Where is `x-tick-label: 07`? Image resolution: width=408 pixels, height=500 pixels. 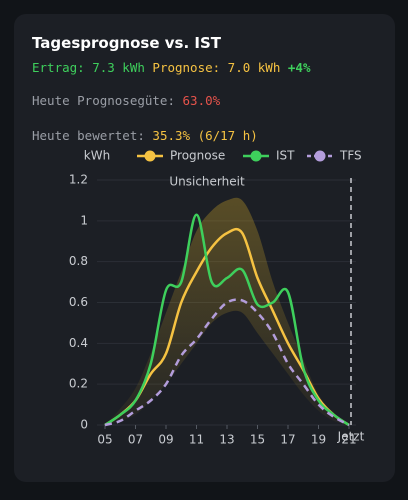
x-tick-label: 07 is located at coordinates (135, 440).